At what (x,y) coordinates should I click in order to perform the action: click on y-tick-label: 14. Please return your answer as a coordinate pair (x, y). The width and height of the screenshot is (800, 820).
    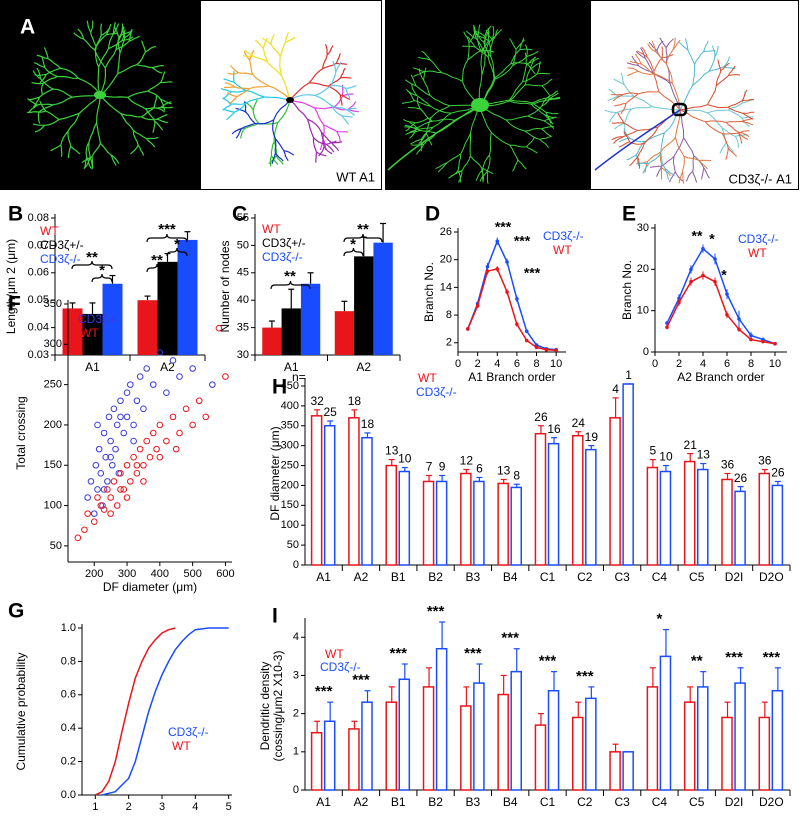
    Looking at the image, I should click on (446, 287).